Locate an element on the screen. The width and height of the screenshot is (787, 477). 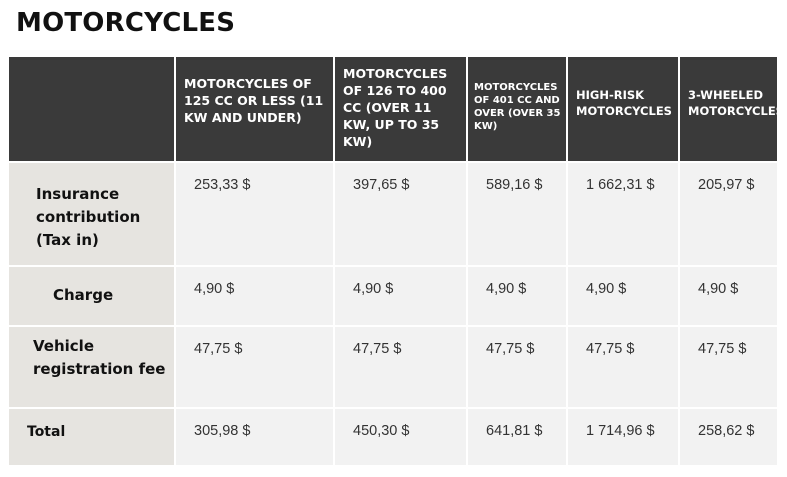
row-header: Vehicle registration fee is located at coordinates (92, 367).